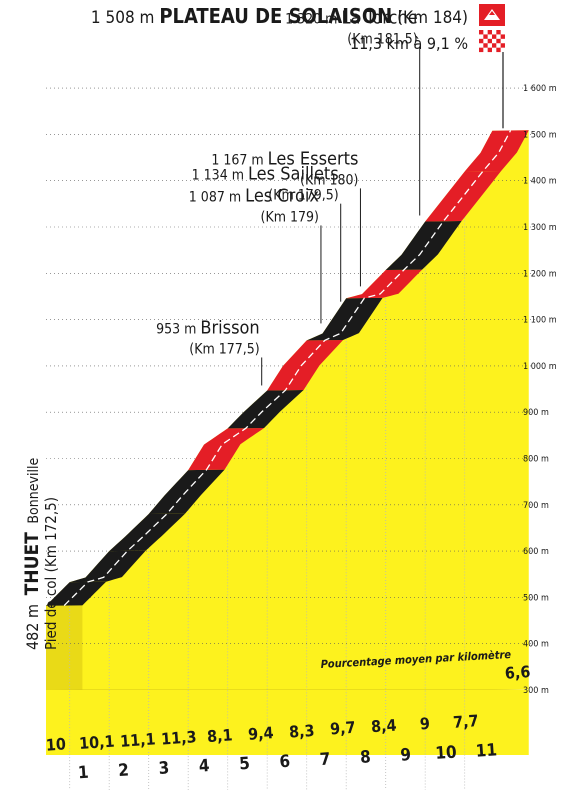  What do you see at coordinates (224, 349) in the screenshot?
I see `annotation-km: (Km 177,5)` at bounding box center [224, 349].